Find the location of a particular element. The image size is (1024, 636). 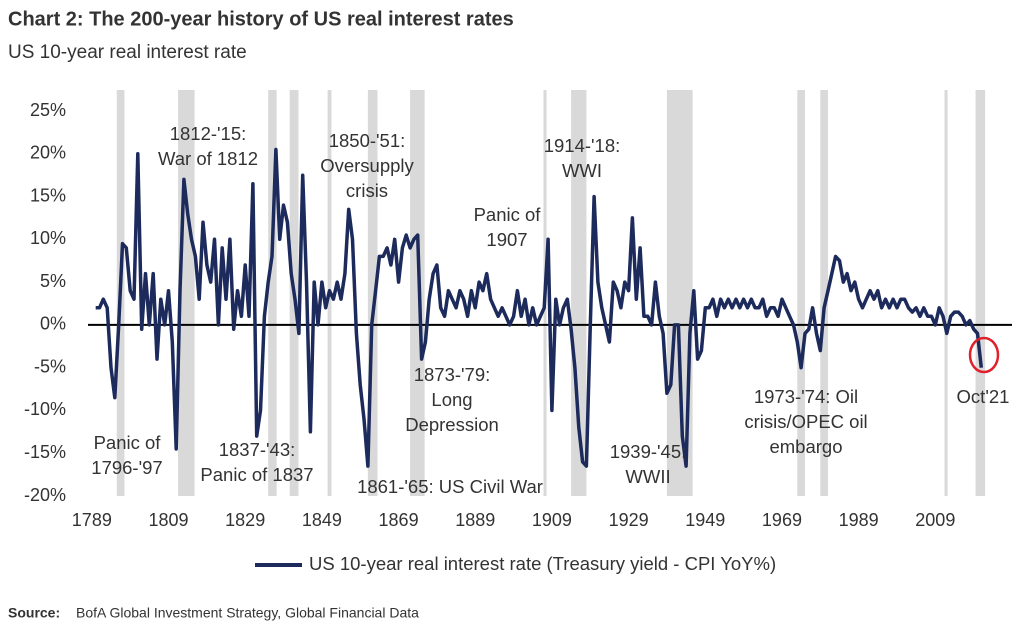

y-tick-label: 0% is located at coordinates (53, 324).